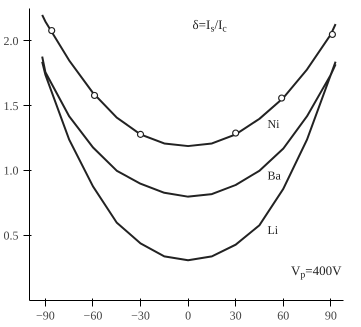 The width and height of the screenshot is (361, 327). What do you see at coordinates (273, 123) in the screenshot?
I see `series-label: Ni` at bounding box center [273, 123].